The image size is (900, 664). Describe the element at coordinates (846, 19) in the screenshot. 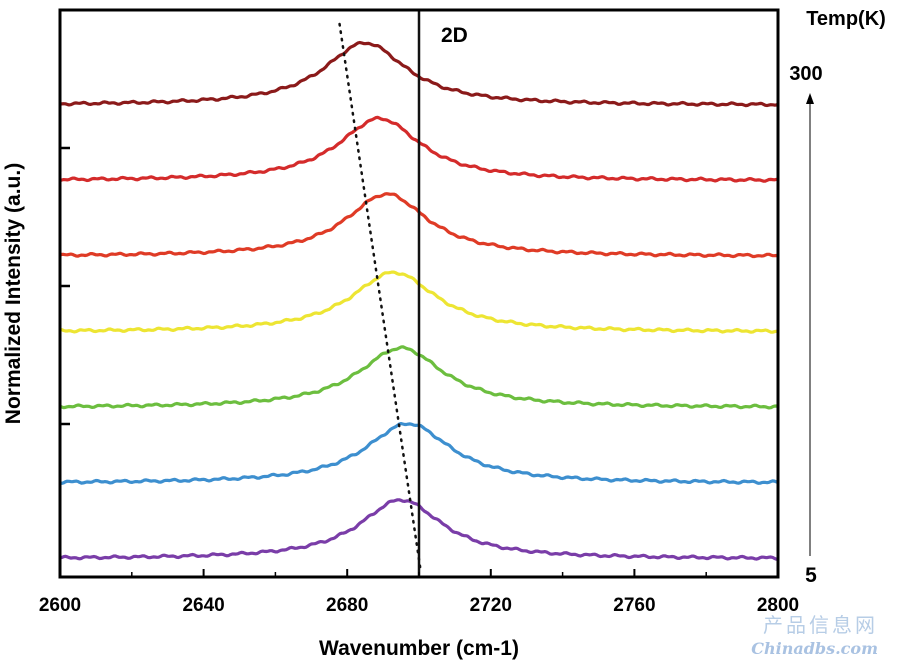

I see `temp-header: Temp(K)` at that location.